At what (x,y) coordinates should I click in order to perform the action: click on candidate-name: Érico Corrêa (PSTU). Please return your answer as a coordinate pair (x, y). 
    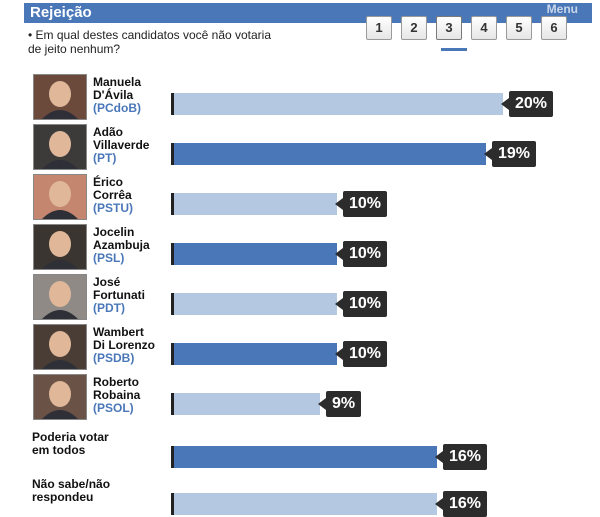
    Looking at the image, I should click on (133, 195).